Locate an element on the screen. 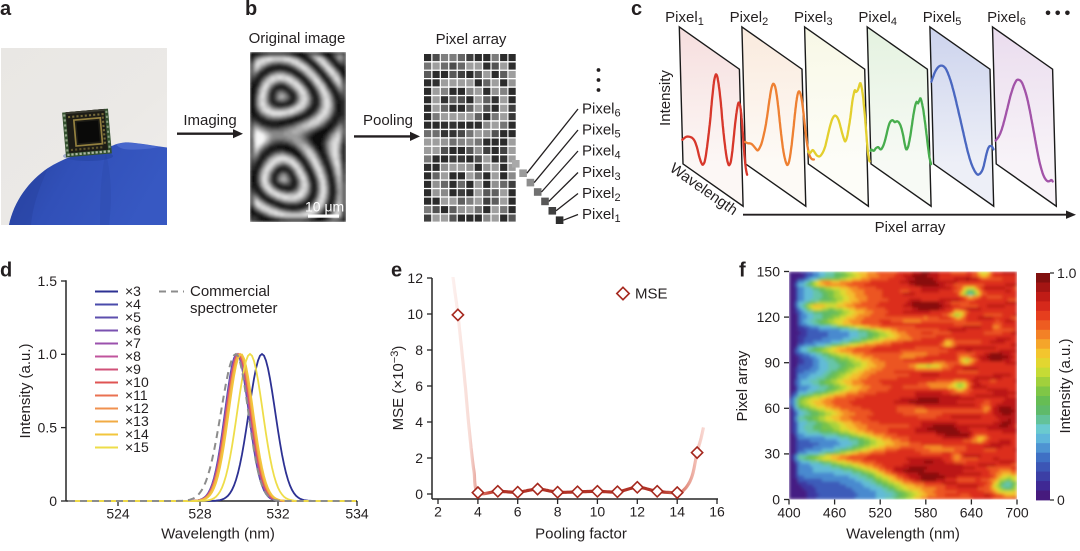  svg-text: a is located at coordinates (6, 10).